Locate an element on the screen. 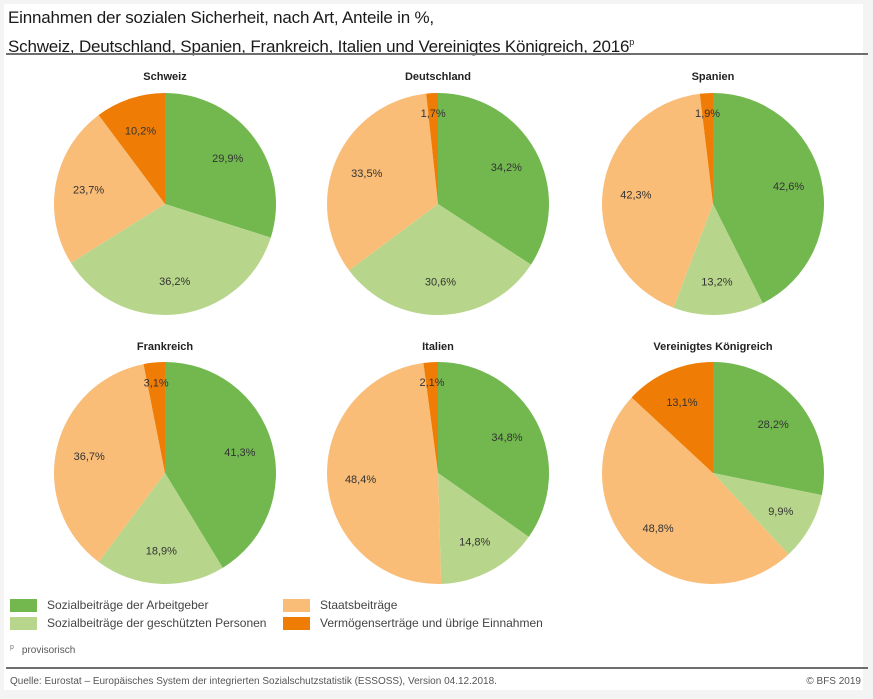 This screenshot has width=873, height=699. data-label: 34,8% is located at coordinates (506, 438).